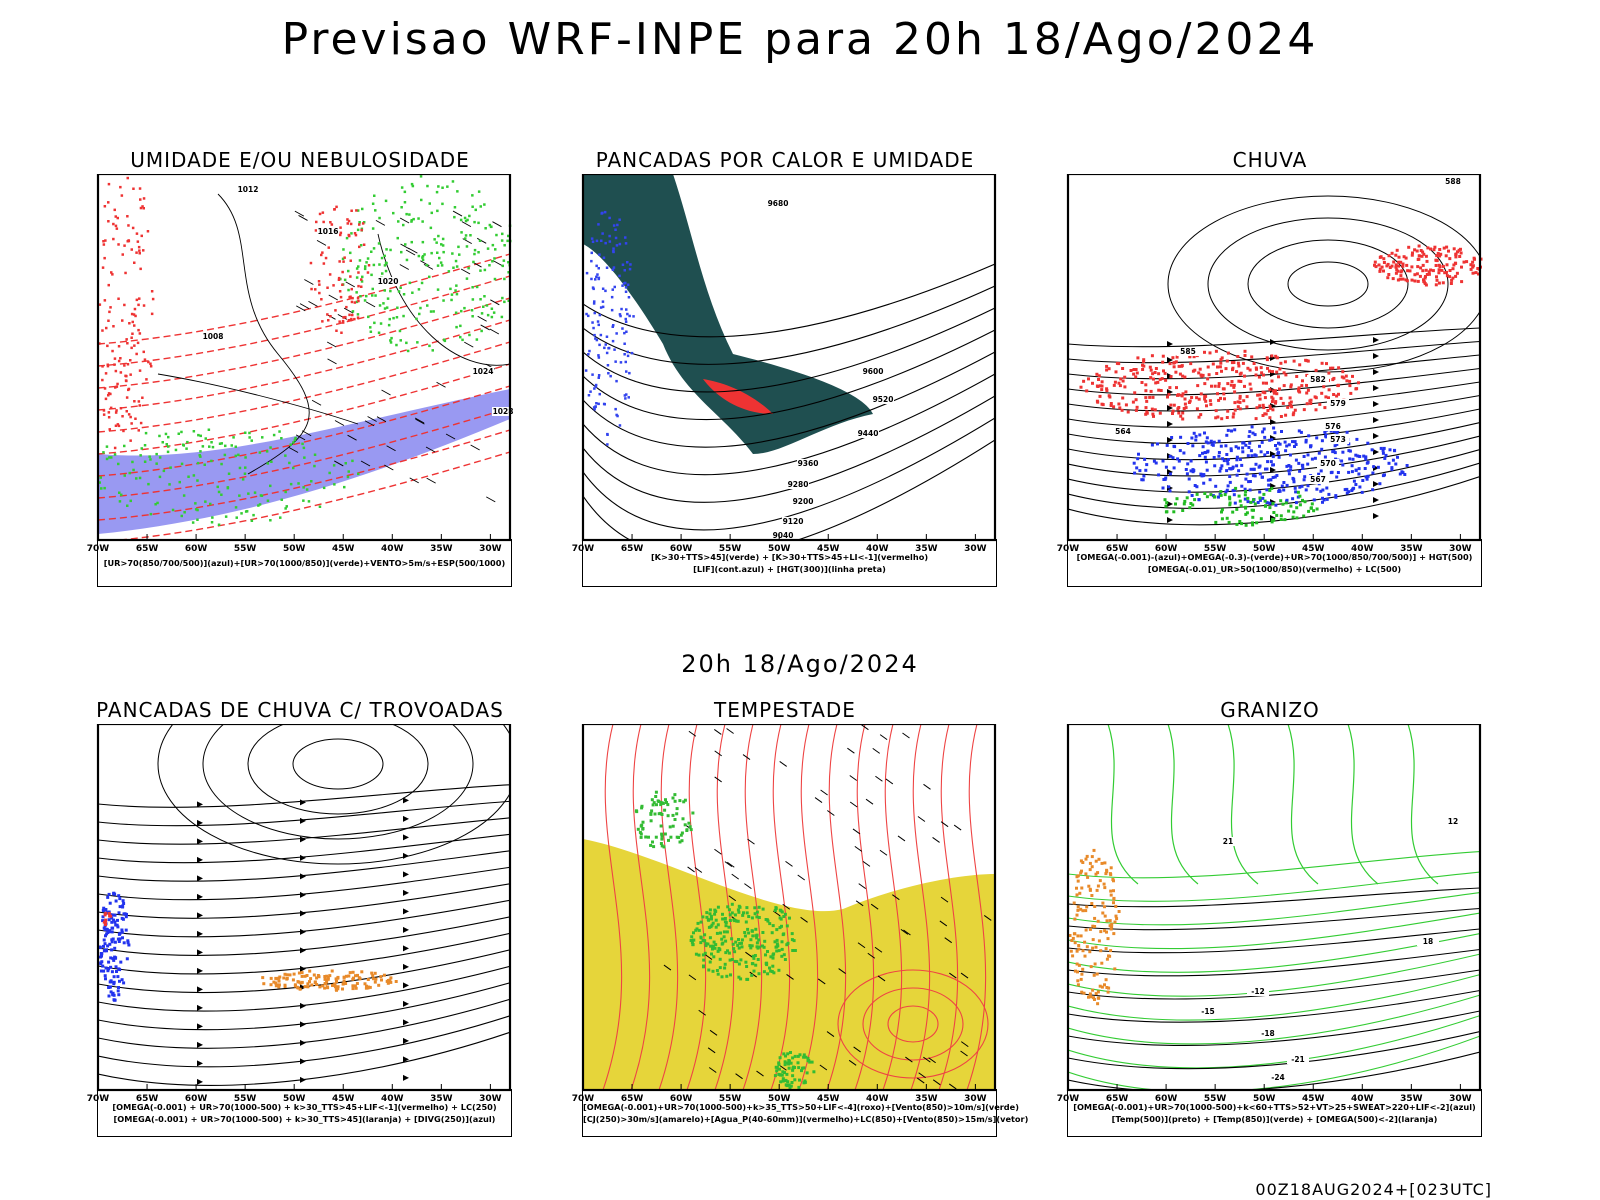 This screenshot has width=1600, height=1200. What do you see at coordinates (107, 919) in the screenshot?
I see `thunder-red` at bounding box center [107, 919].